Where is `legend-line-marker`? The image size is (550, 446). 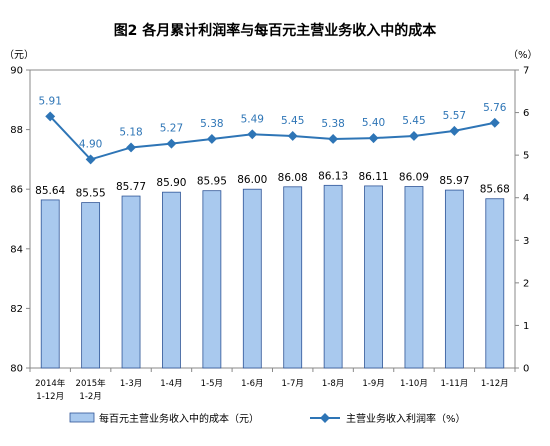
legend-line-marker is located at coordinates (325, 418).